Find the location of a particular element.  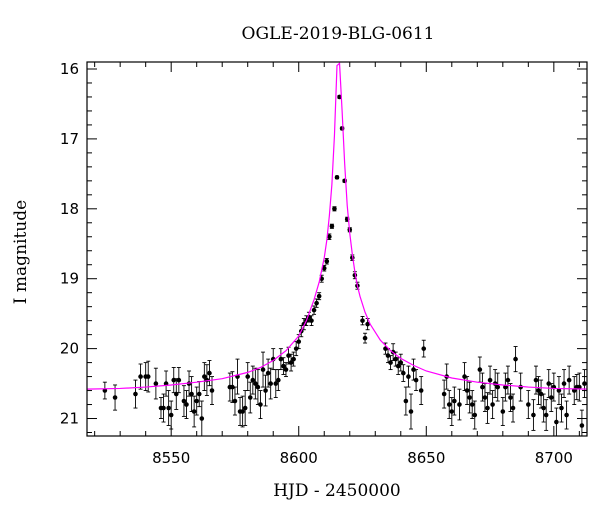

x-tick-label: 8700 is located at coordinates (554, 458).